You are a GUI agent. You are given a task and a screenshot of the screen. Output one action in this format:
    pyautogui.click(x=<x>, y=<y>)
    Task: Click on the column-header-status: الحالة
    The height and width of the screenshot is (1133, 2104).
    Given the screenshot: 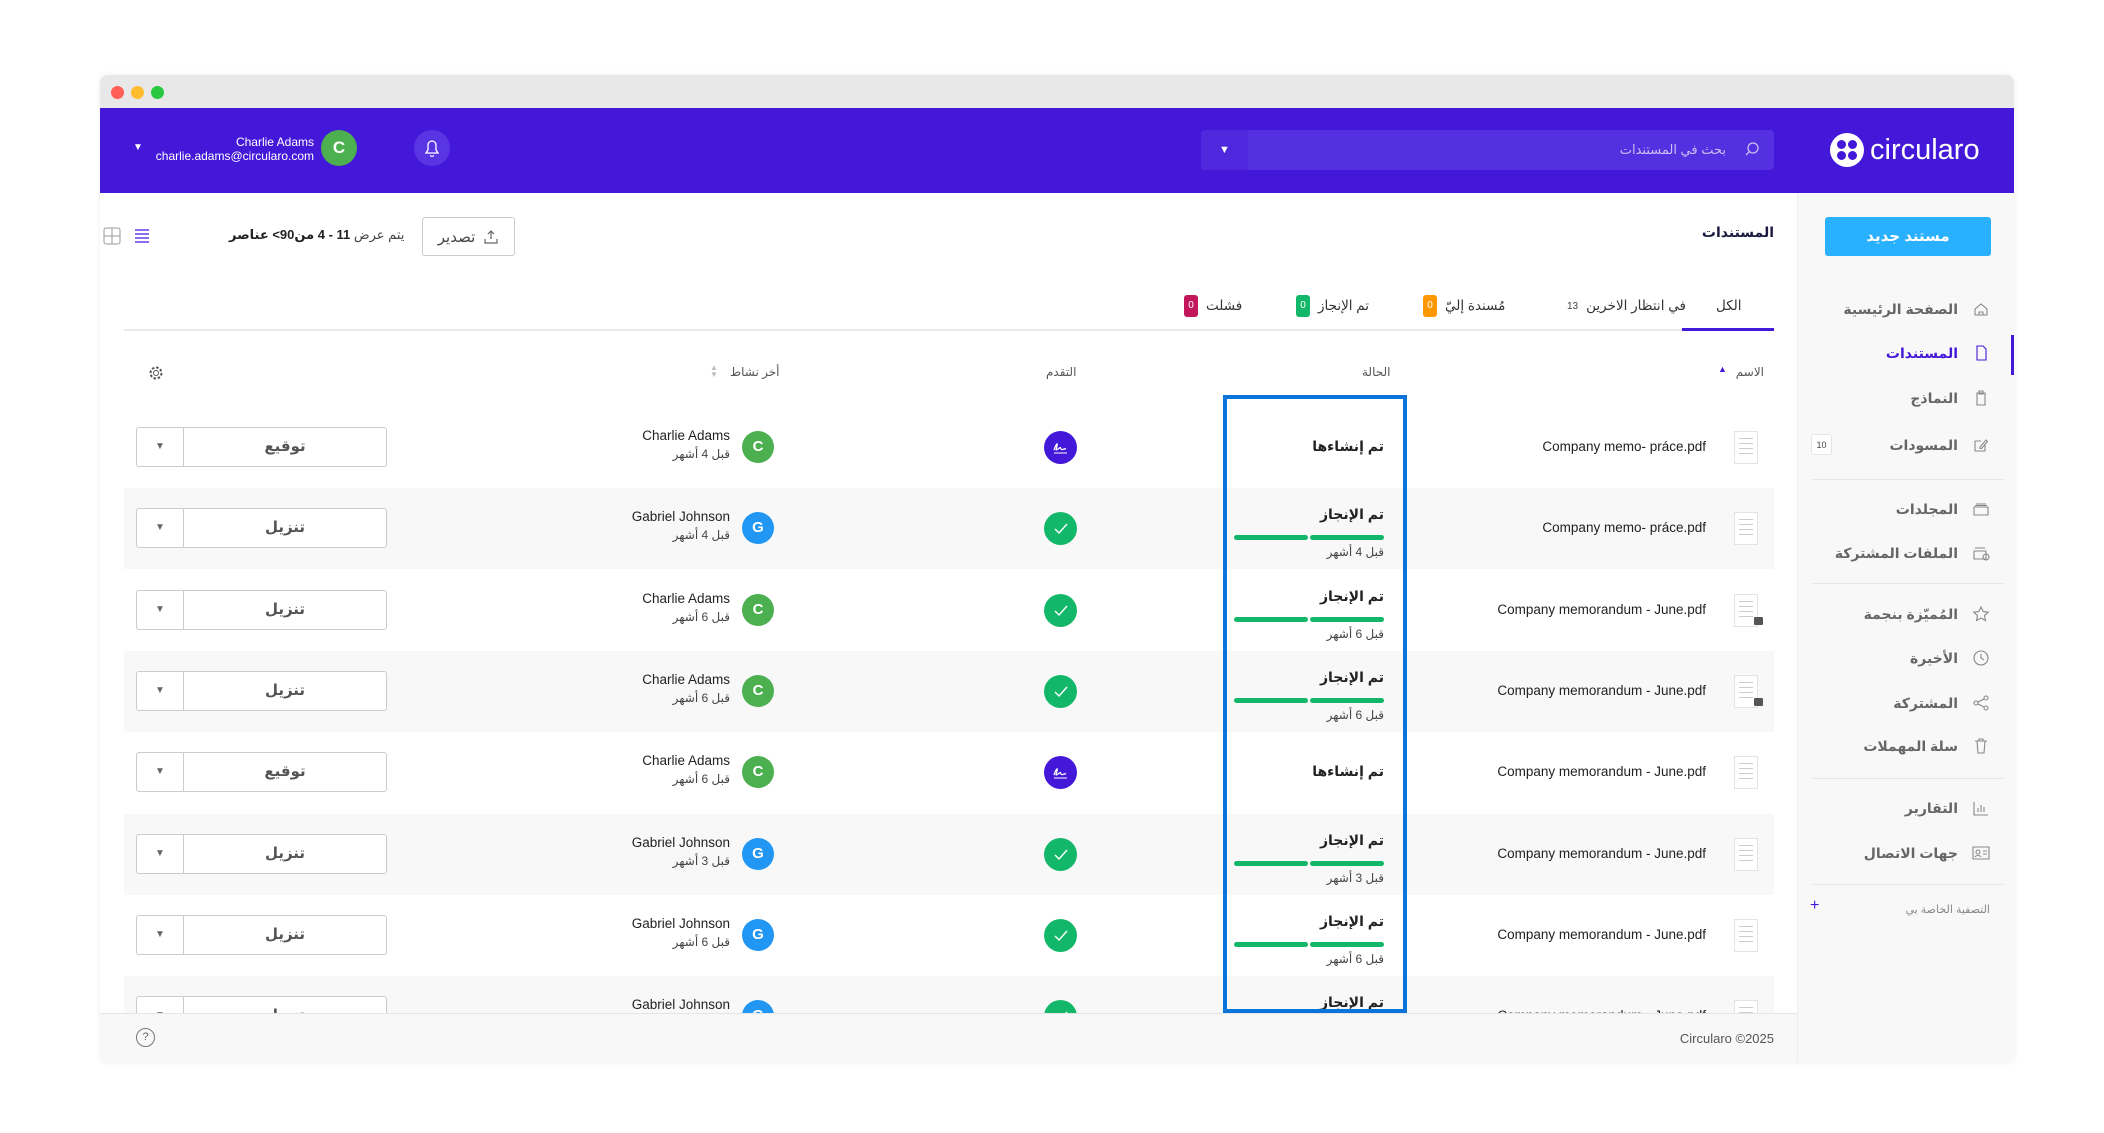 What is the action you would take?
    pyautogui.click(x=1376, y=372)
    